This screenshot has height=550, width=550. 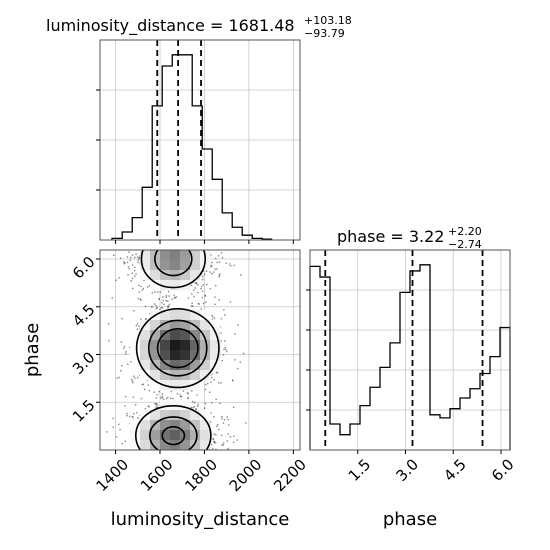 What do you see at coordinates (455, 470) in the screenshot?
I see `x-tick-label-phase: 4.5` at bounding box center [455, 470].